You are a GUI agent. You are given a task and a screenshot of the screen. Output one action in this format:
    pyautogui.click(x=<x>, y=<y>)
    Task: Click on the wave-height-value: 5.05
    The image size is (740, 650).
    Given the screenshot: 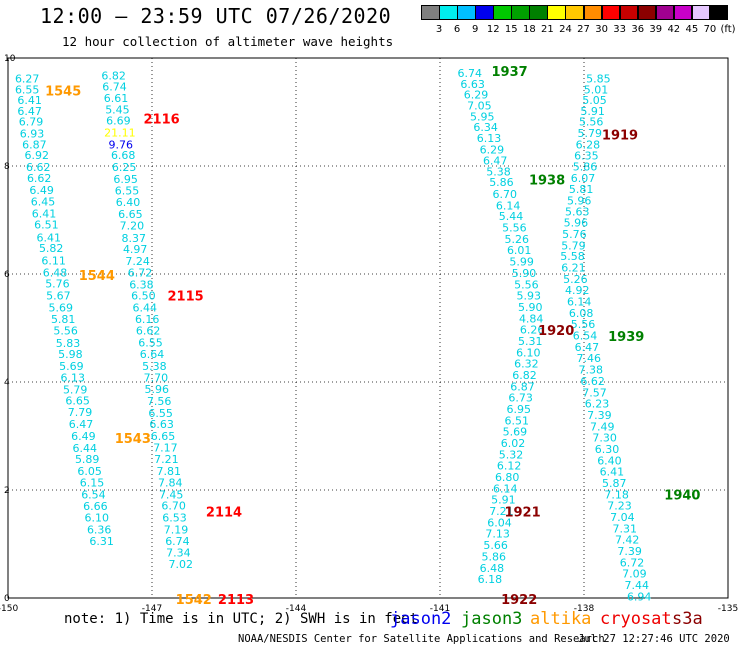 What is the action you would take?
    pyautogui.click(x=594, y=100)
    